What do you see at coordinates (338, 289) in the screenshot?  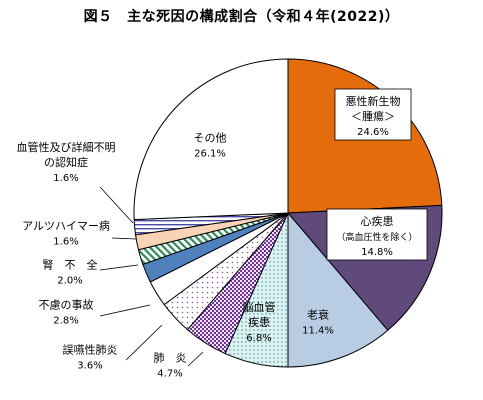 I see `pie-slice-老衰-2` at bounding box center [338, 289].